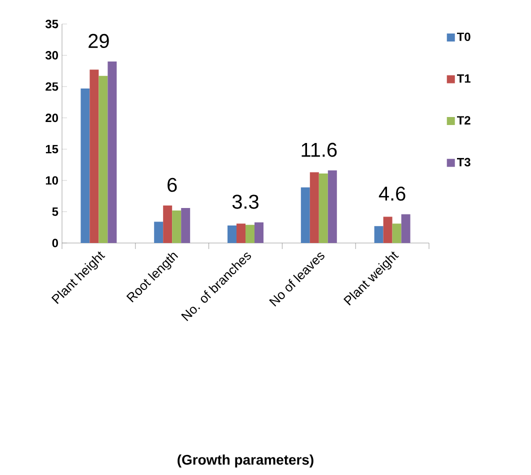 The width and height of the screenshot is (531, 475). I want to click on y-tick-label: 20, so click(52, 118).